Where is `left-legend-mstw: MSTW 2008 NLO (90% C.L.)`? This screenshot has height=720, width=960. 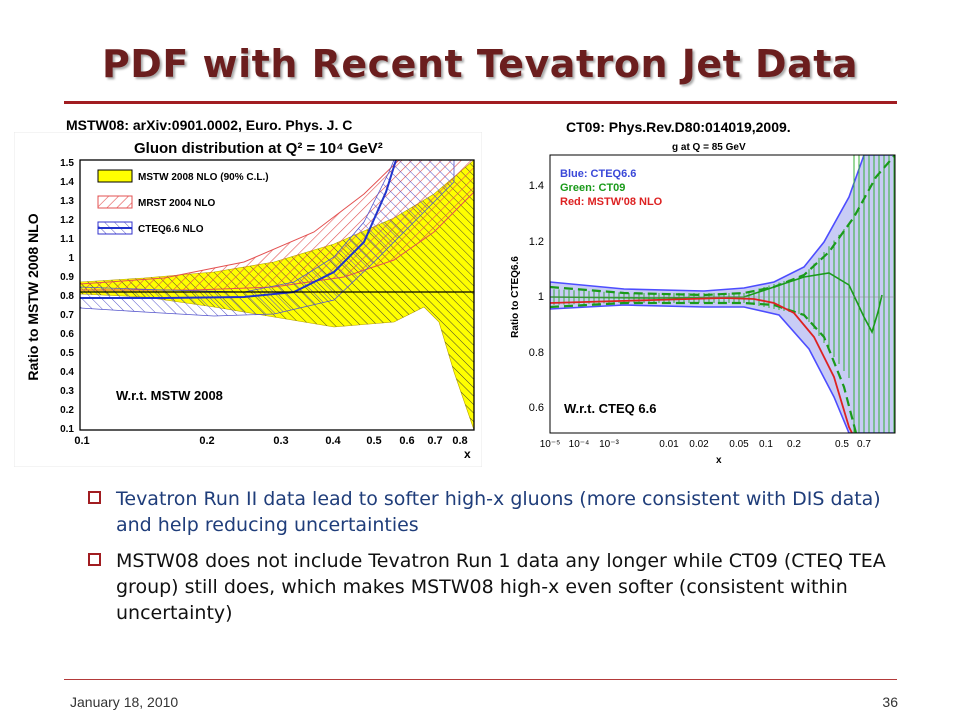 left-legend-mstw: MSTW 2008 NLO (90% C.L.) is located at coordinates (203, 177).